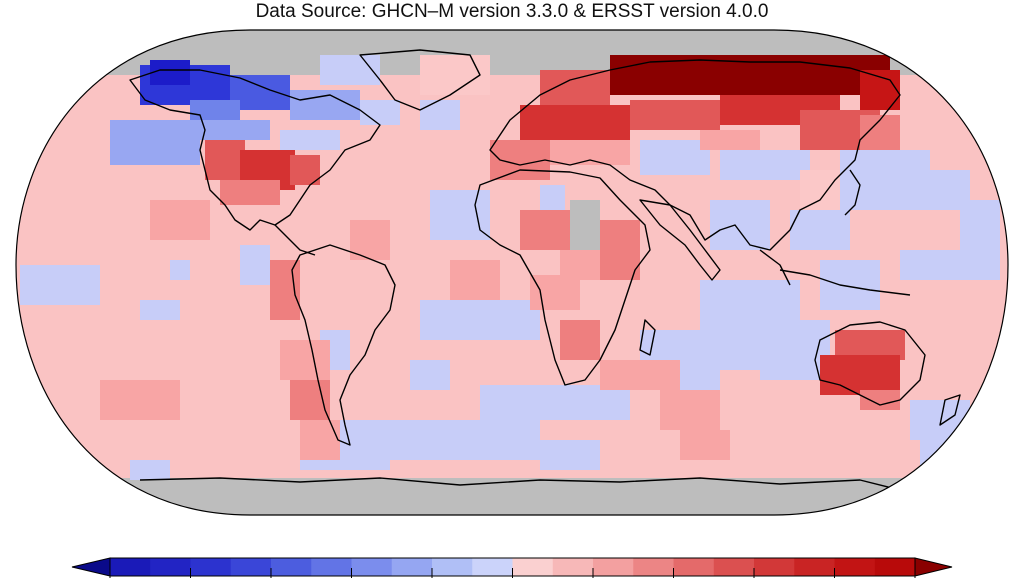 The height and width of the screenshot is (584, 1024). What do you see at coordinates (91, 567) in the screenshot?
I see `colorbar-min-arrow` at bounding box center [91, 567].